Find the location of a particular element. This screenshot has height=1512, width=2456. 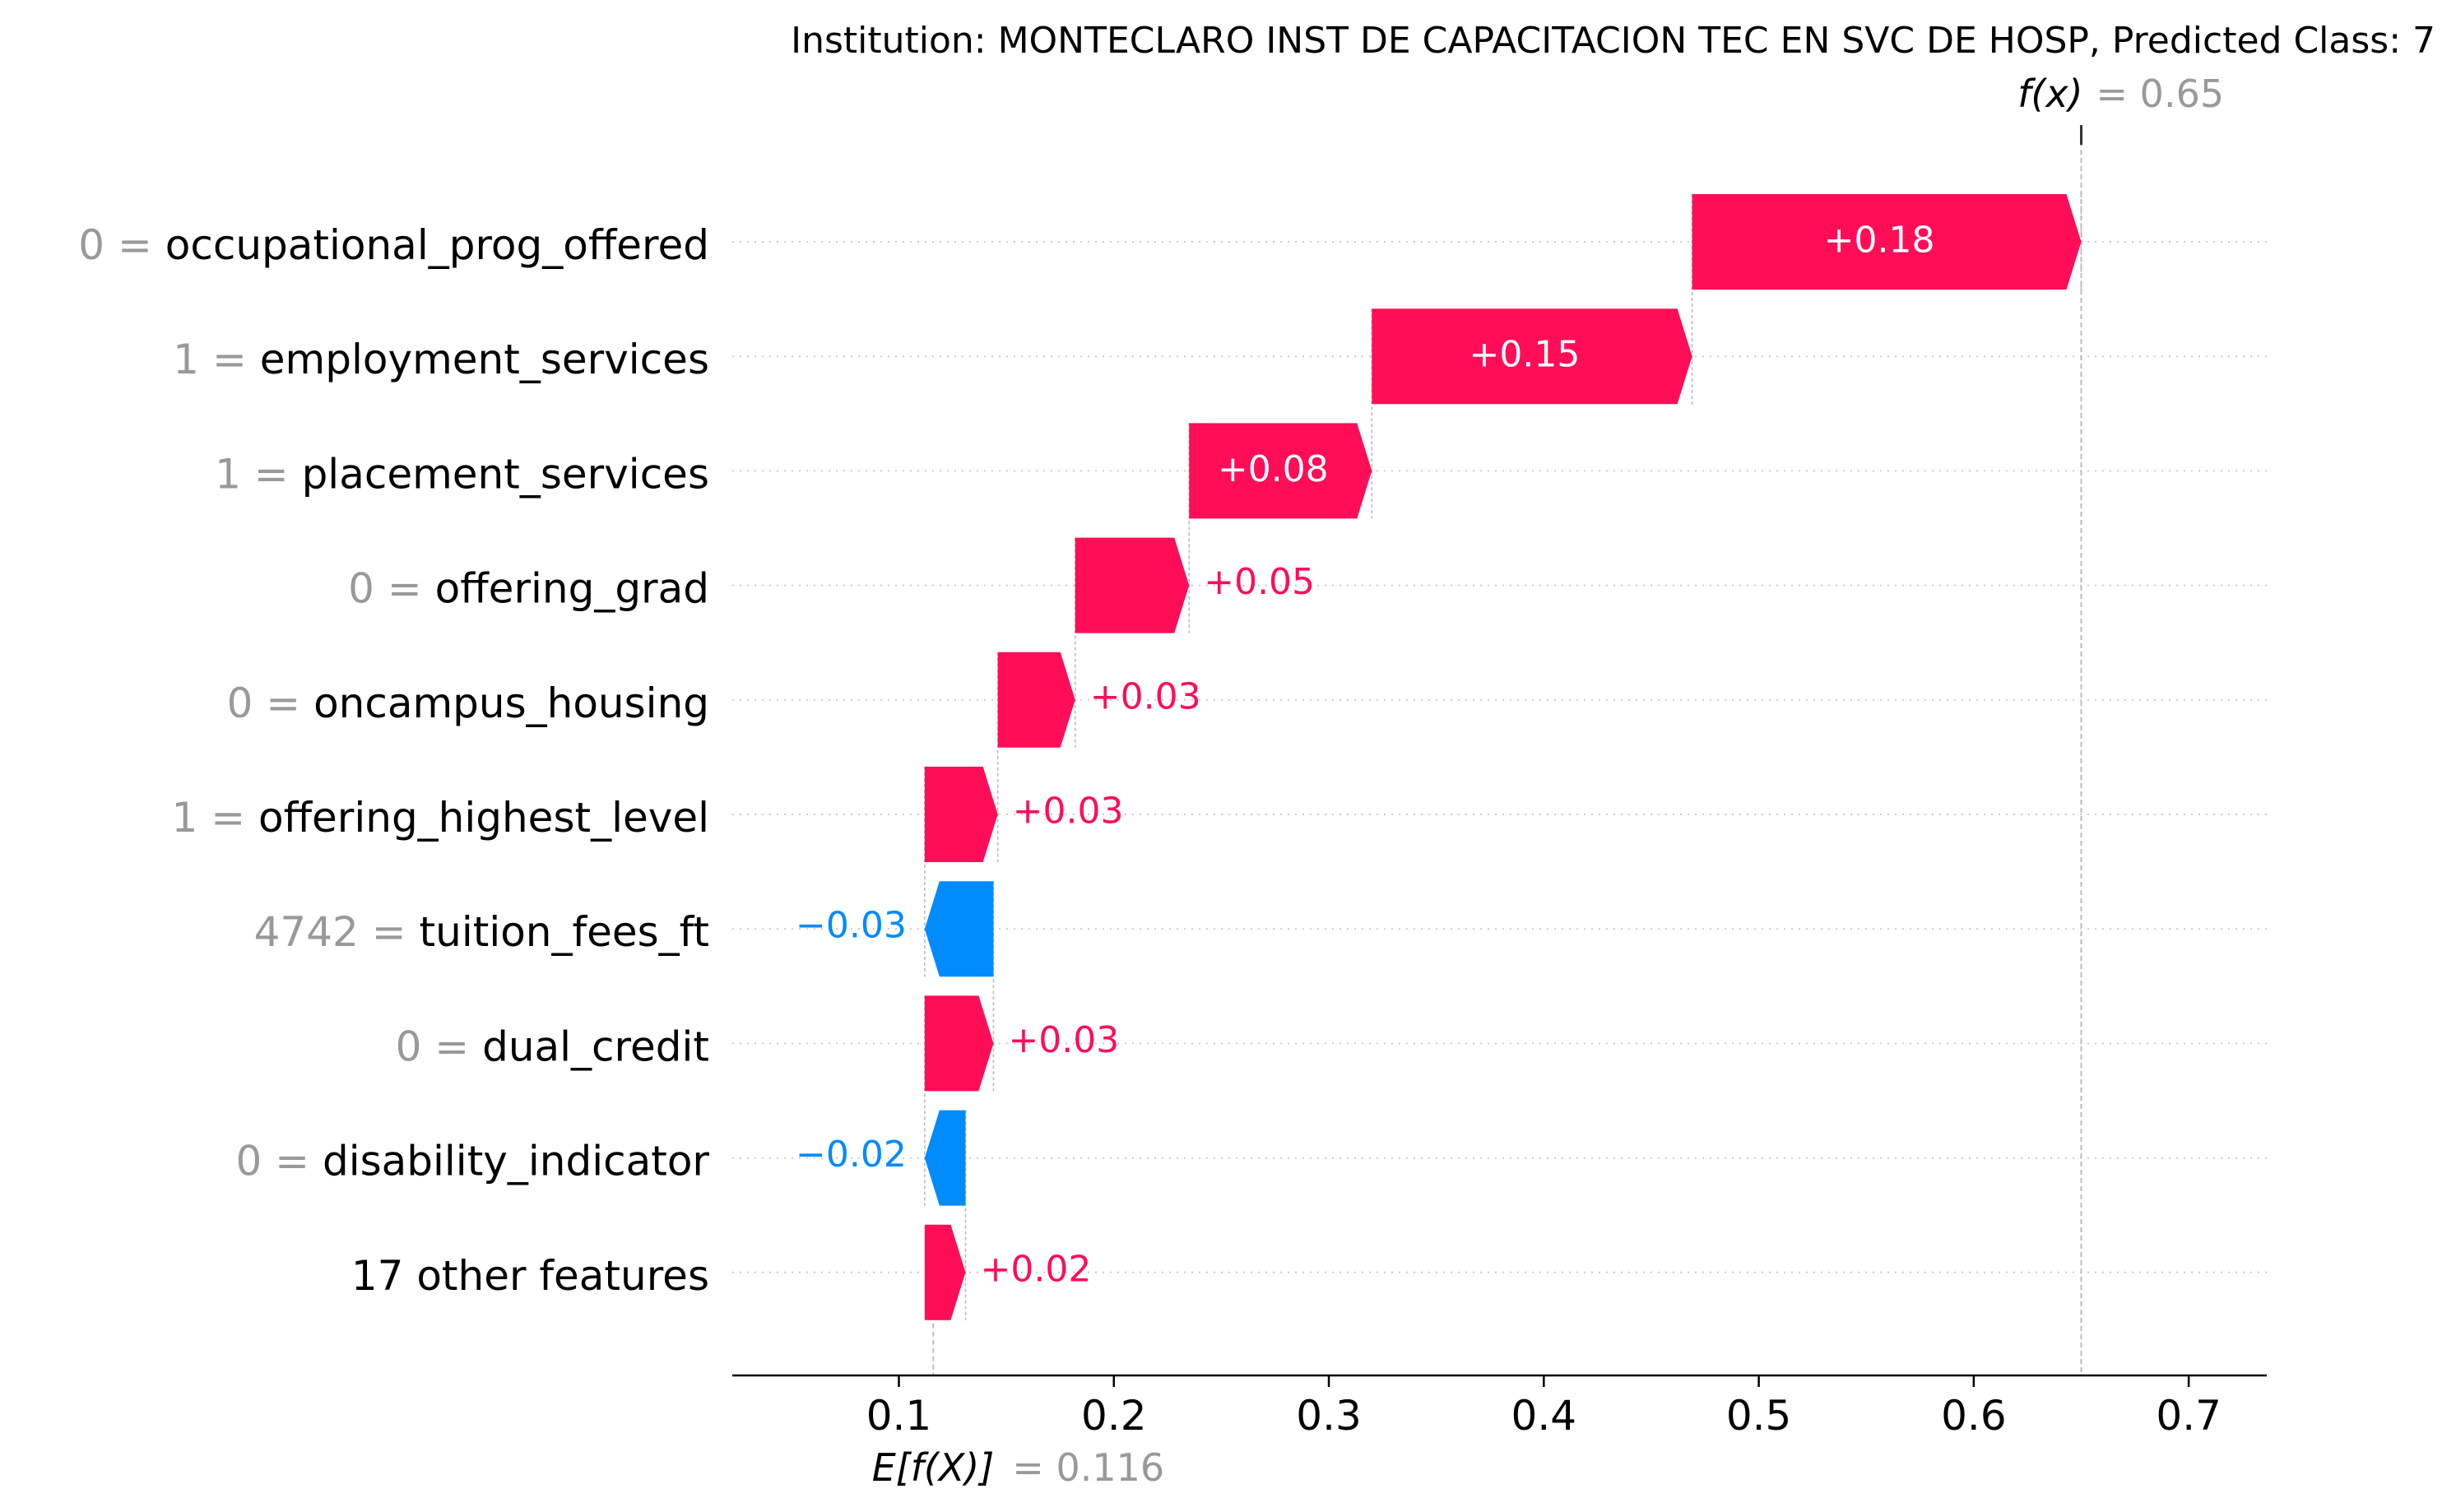

feature-value: 4742 = is located at coordinates (337, 932).